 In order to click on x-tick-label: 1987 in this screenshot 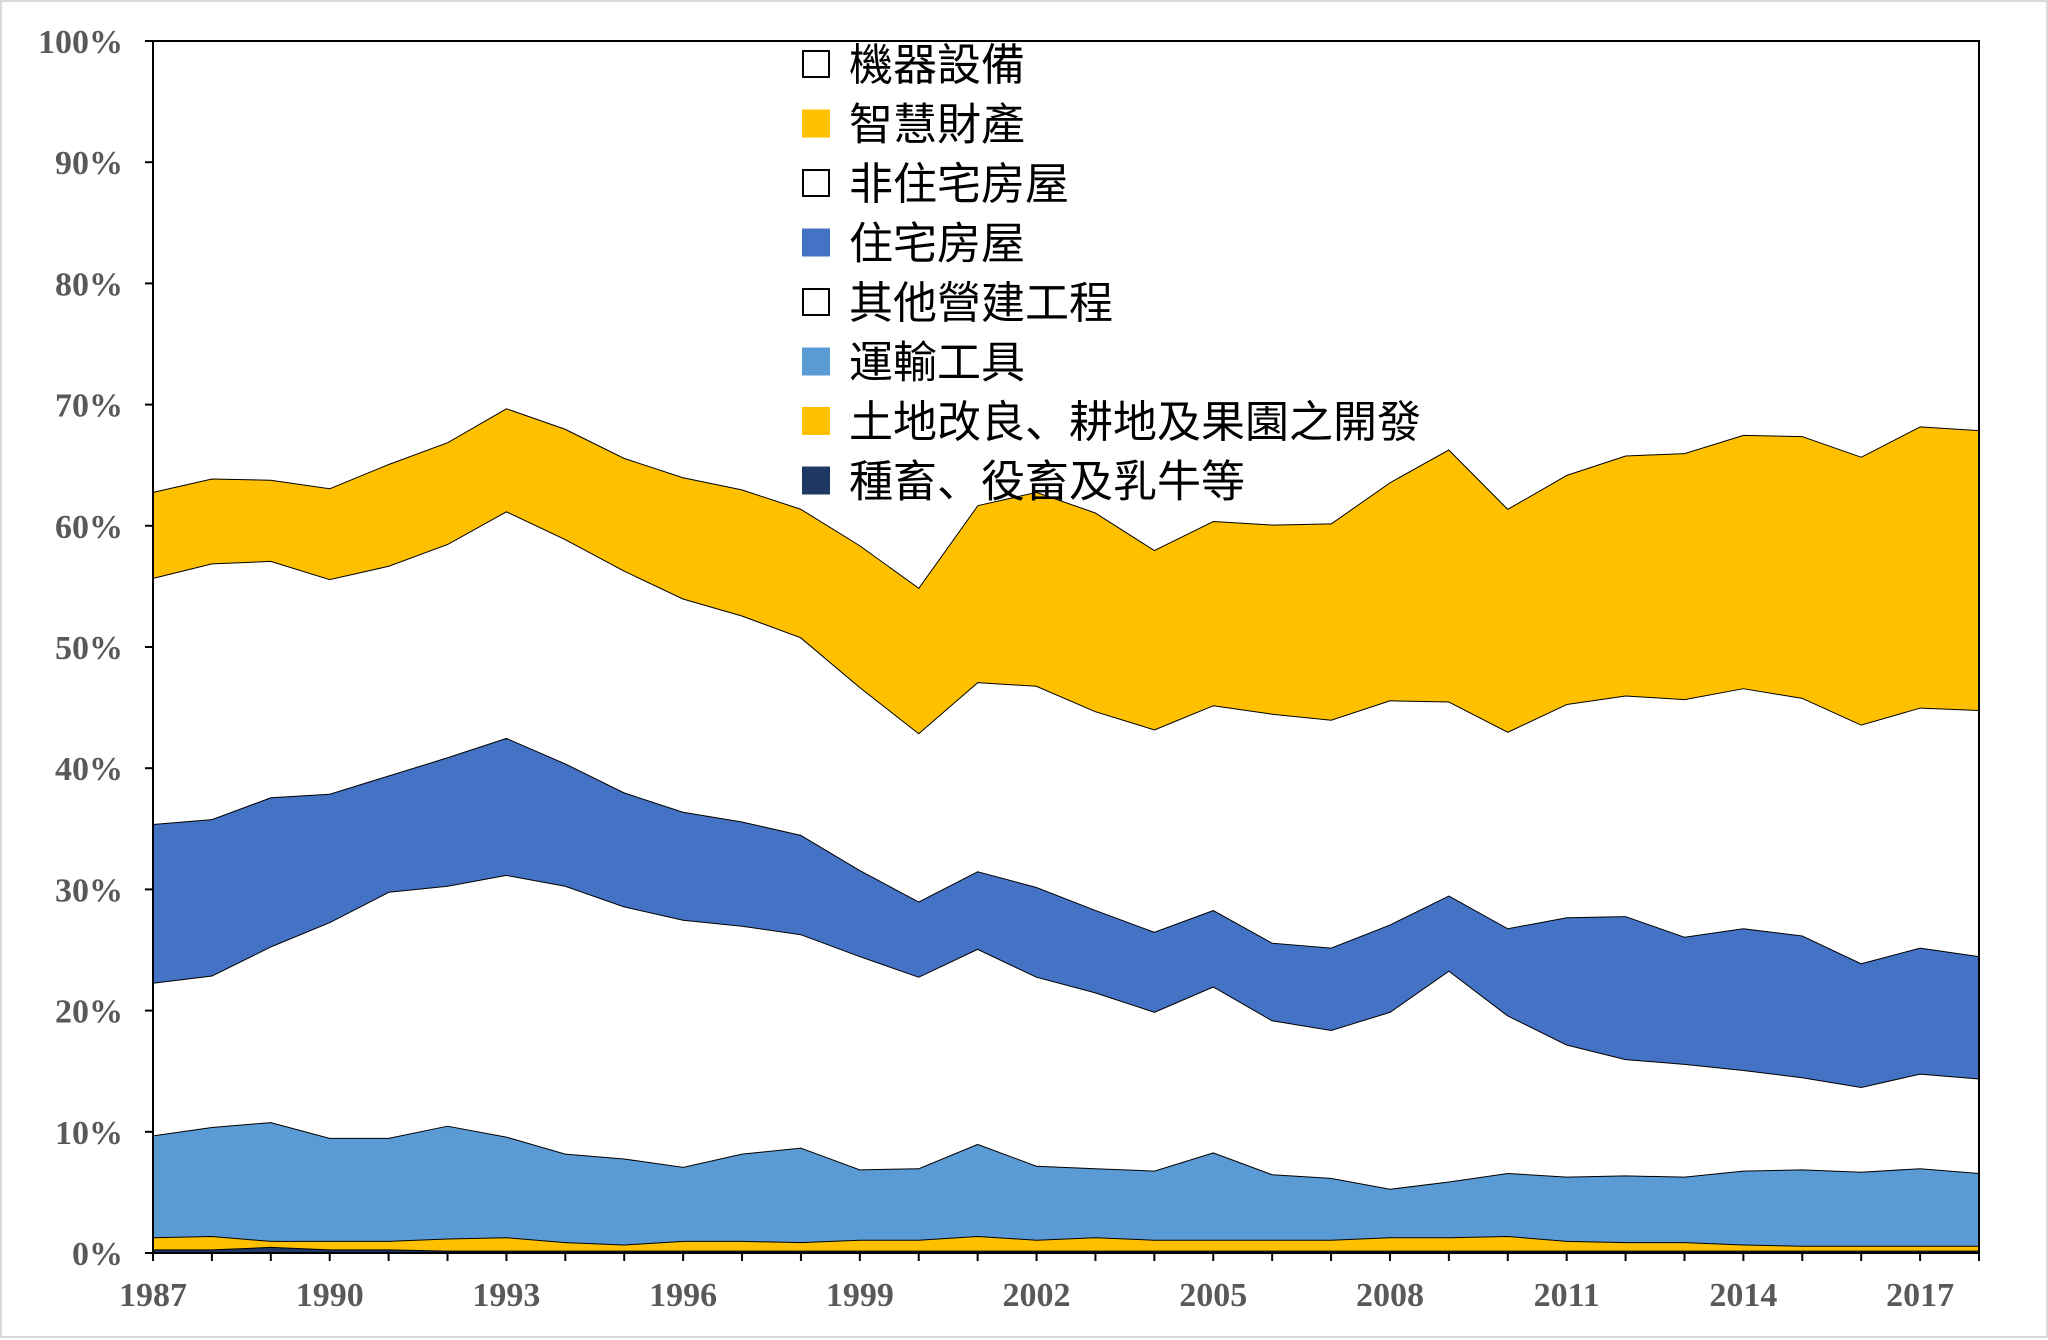, I will do `click(153, 1295)`.